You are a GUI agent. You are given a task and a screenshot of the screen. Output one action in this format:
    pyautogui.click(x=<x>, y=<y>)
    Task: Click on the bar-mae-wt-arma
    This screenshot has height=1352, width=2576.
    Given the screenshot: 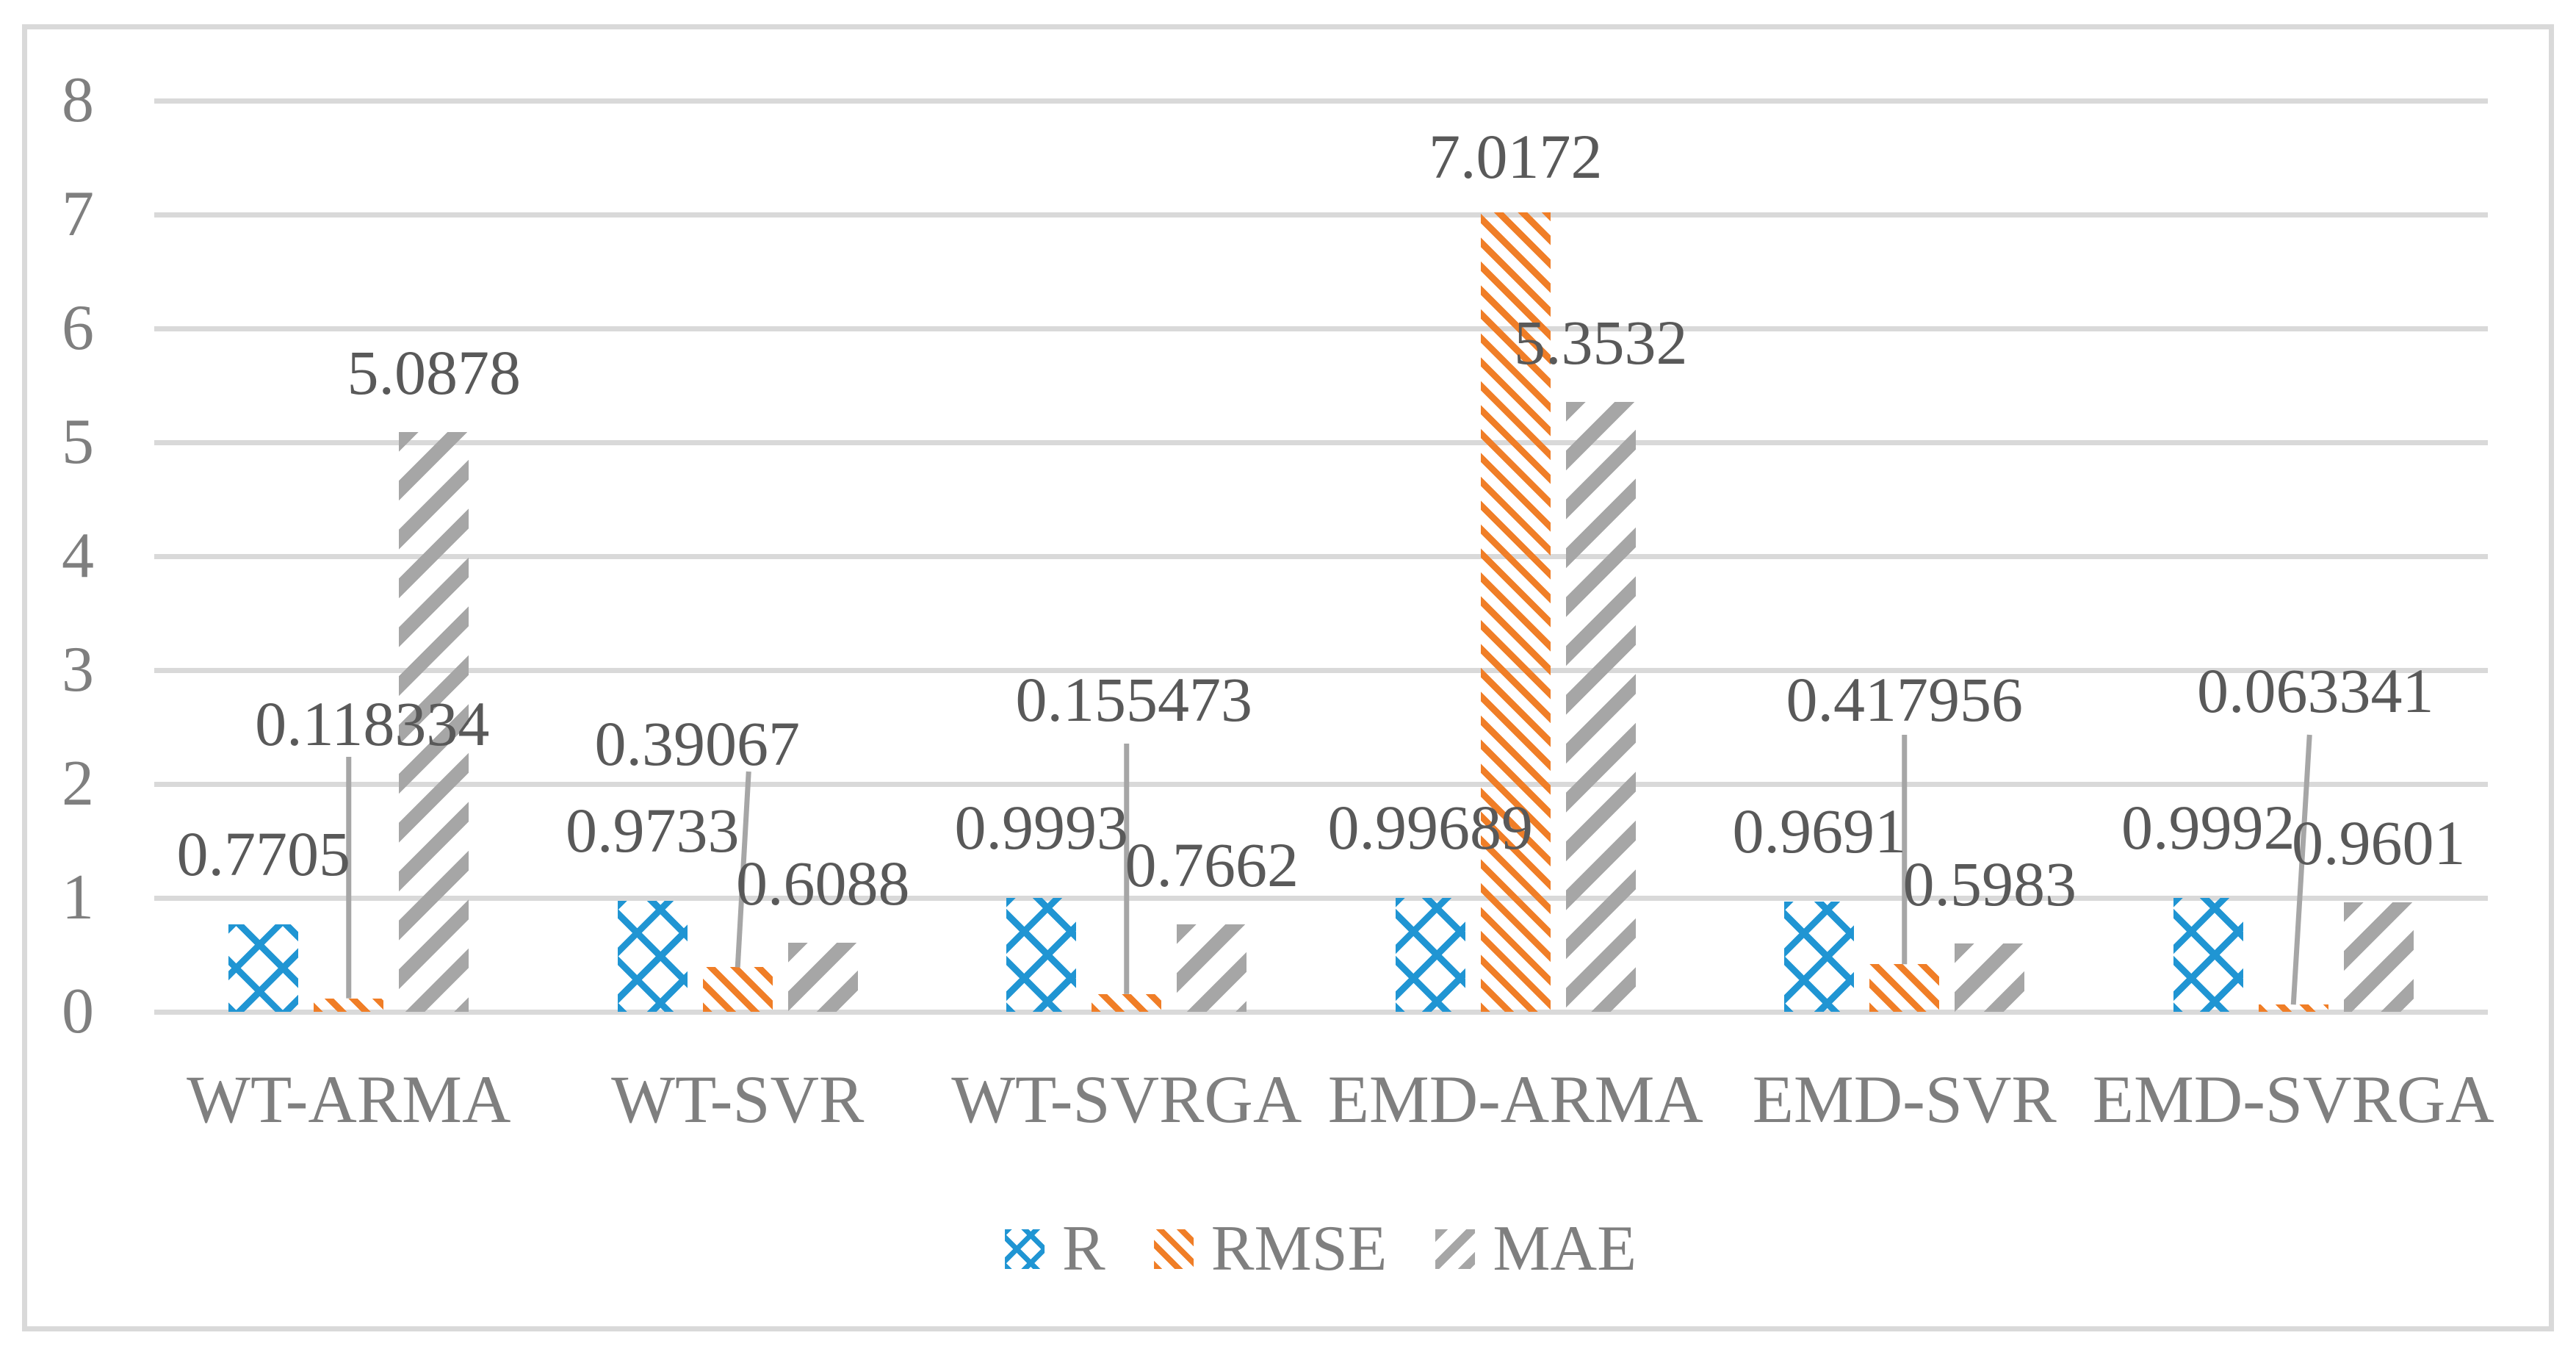 What is the action you would take?
    pyautogui.click(x=434, y=722)
    